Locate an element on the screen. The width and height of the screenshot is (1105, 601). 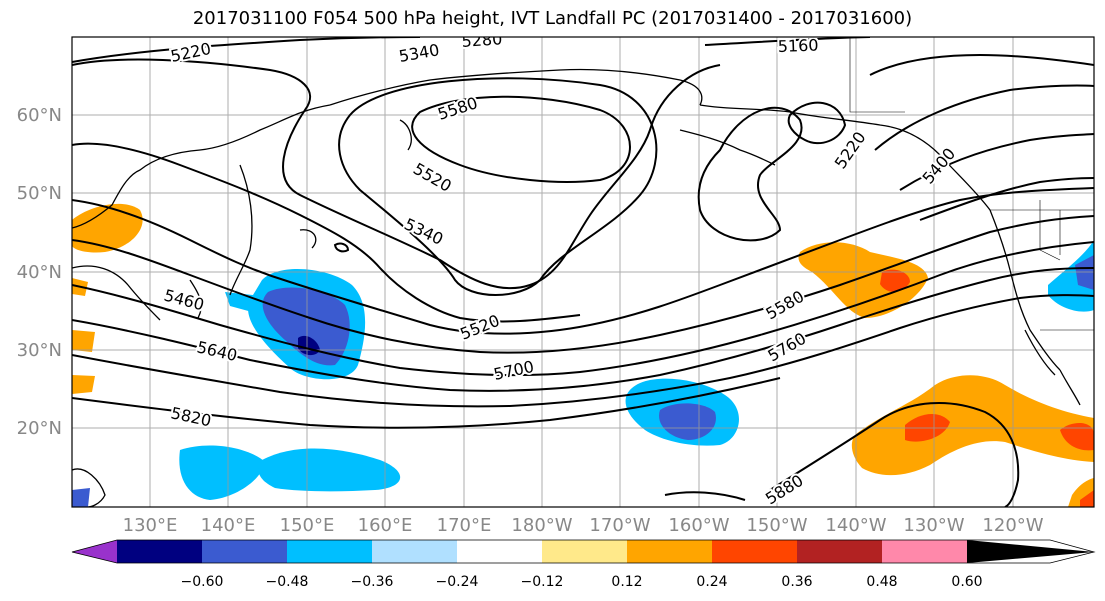
lon-label: 160°W is located at coordinates (698, 525).